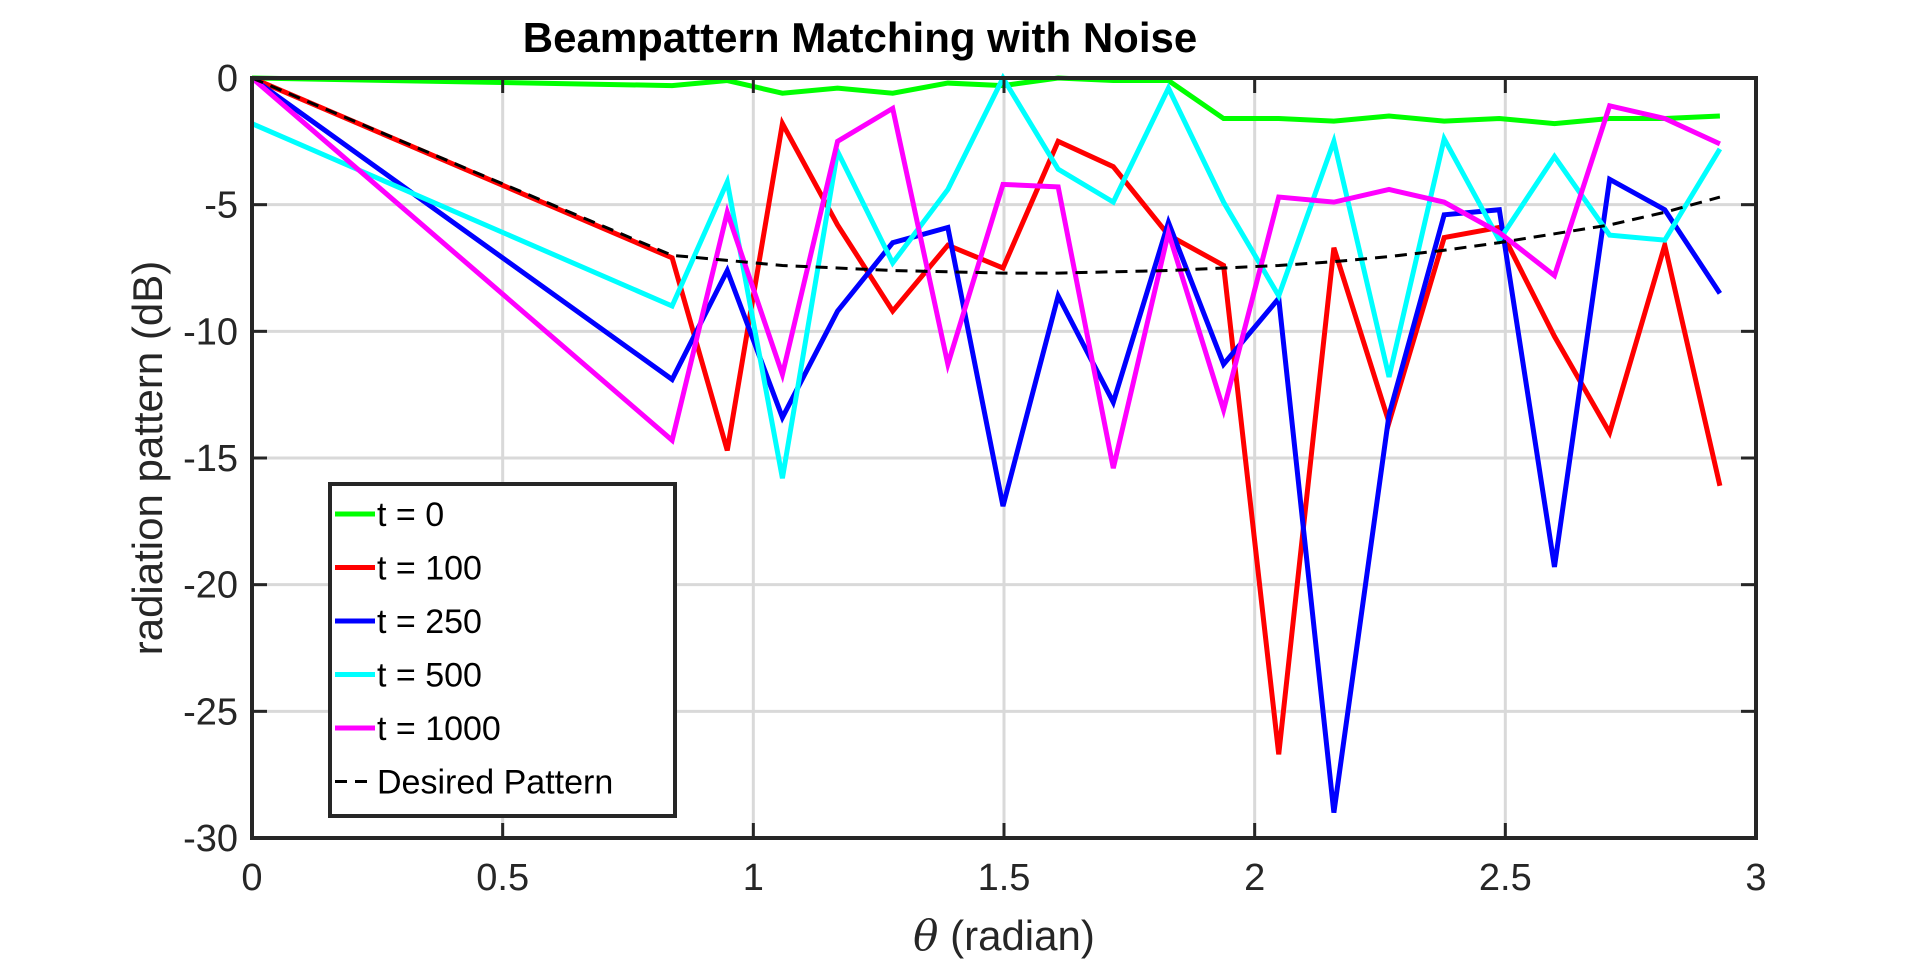 The height and width of the screenshot is (963, 1920). I want to click on x-tick-label: 0.5, so click(502, 878).